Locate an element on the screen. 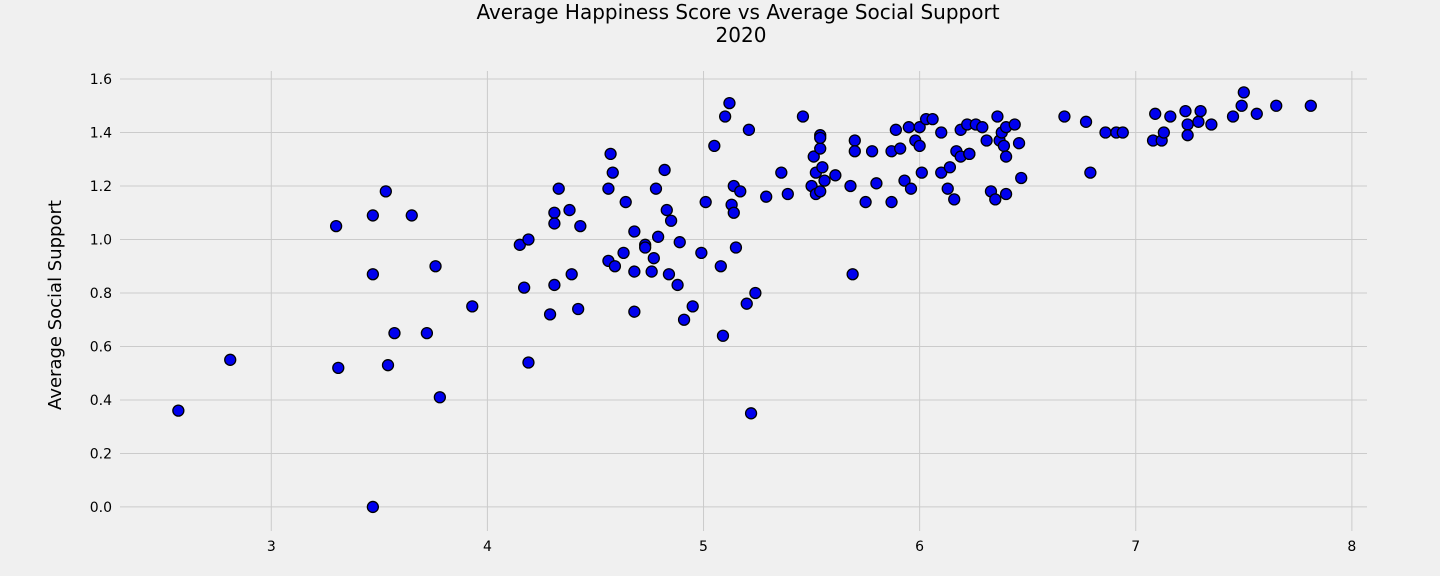 This screenshot has height=576, width=1440. y-tick-label: 1.2 is located at coordinates (101, 187).